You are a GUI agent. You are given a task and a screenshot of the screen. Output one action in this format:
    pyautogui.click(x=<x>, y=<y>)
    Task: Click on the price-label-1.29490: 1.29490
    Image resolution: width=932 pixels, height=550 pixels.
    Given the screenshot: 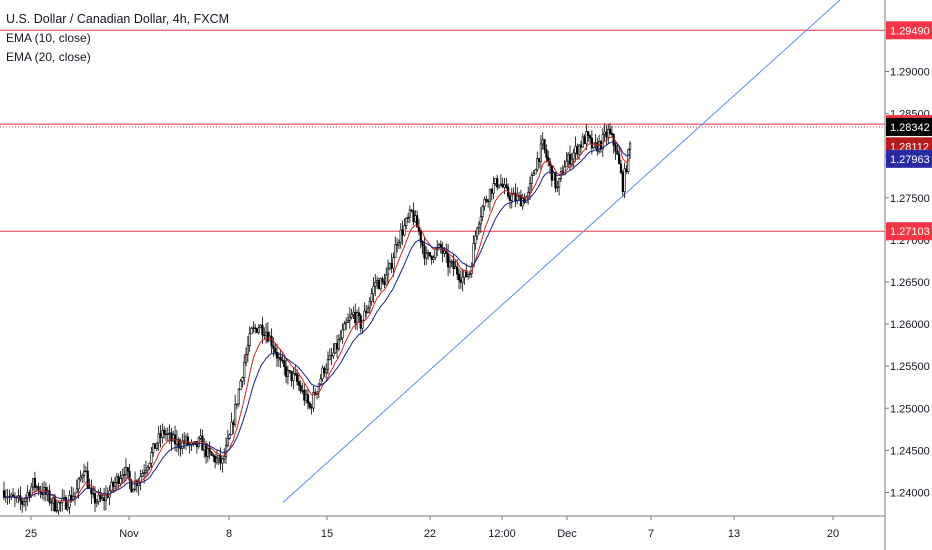 What is the action you would take?
    pyautogui.click(x=909, y=30)
    